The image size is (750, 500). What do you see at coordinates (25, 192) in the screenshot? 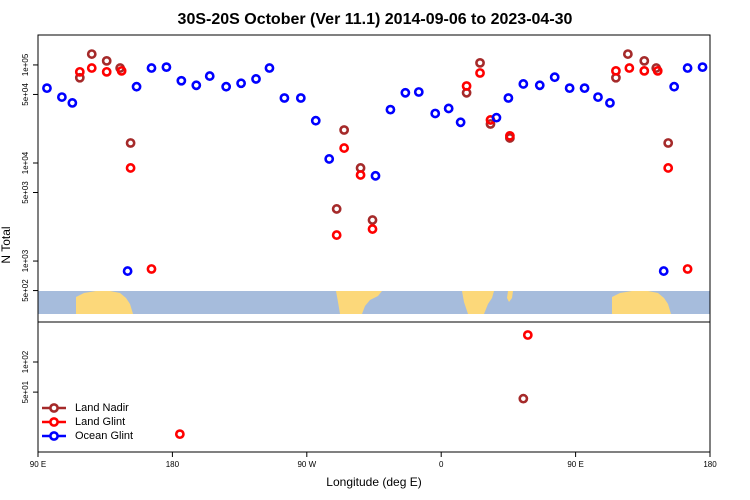
I see `y-tick-label: 5e+03` at bounding box center [25, 192].